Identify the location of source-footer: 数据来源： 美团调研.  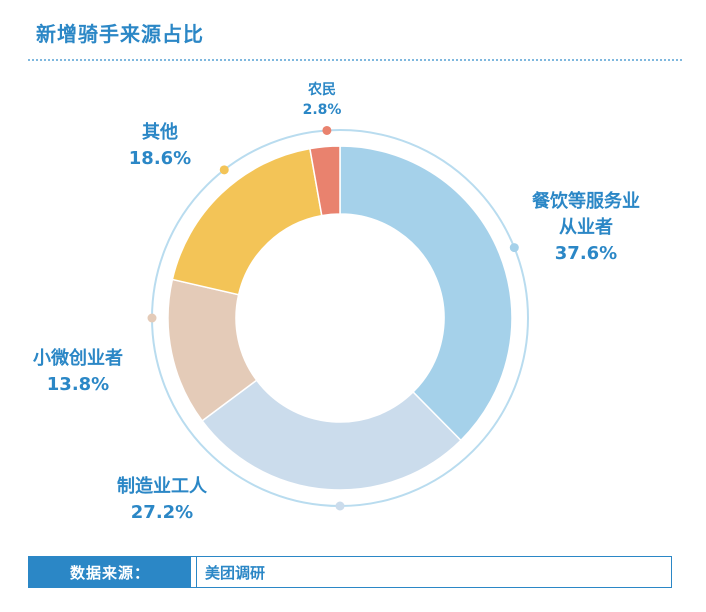
(350, 572).